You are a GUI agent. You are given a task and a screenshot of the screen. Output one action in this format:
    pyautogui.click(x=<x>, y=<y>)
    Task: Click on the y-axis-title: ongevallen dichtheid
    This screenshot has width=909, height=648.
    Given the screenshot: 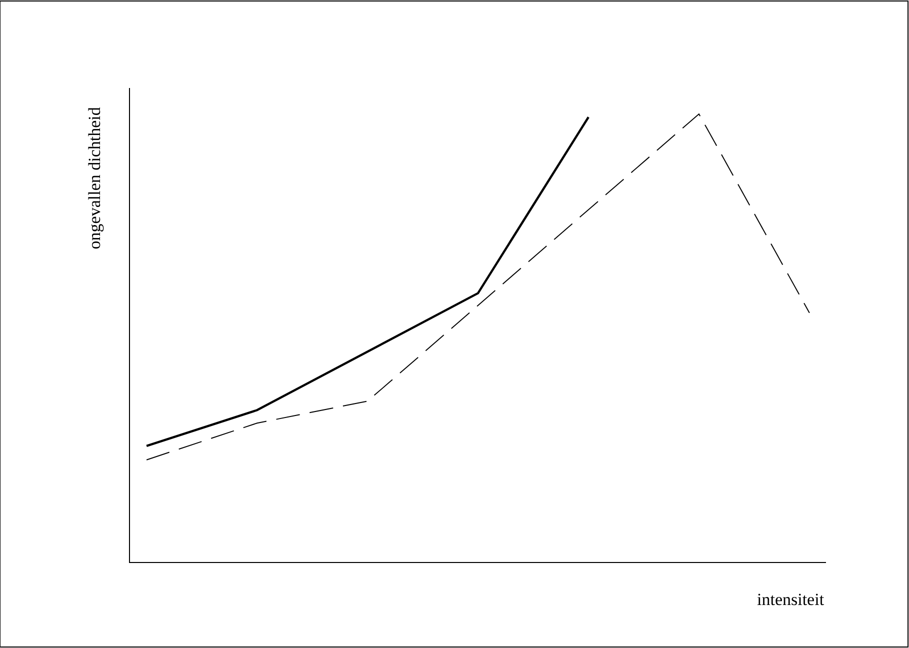 What is the action you would take?
    pyautogui.click(x=94, y=178)
    